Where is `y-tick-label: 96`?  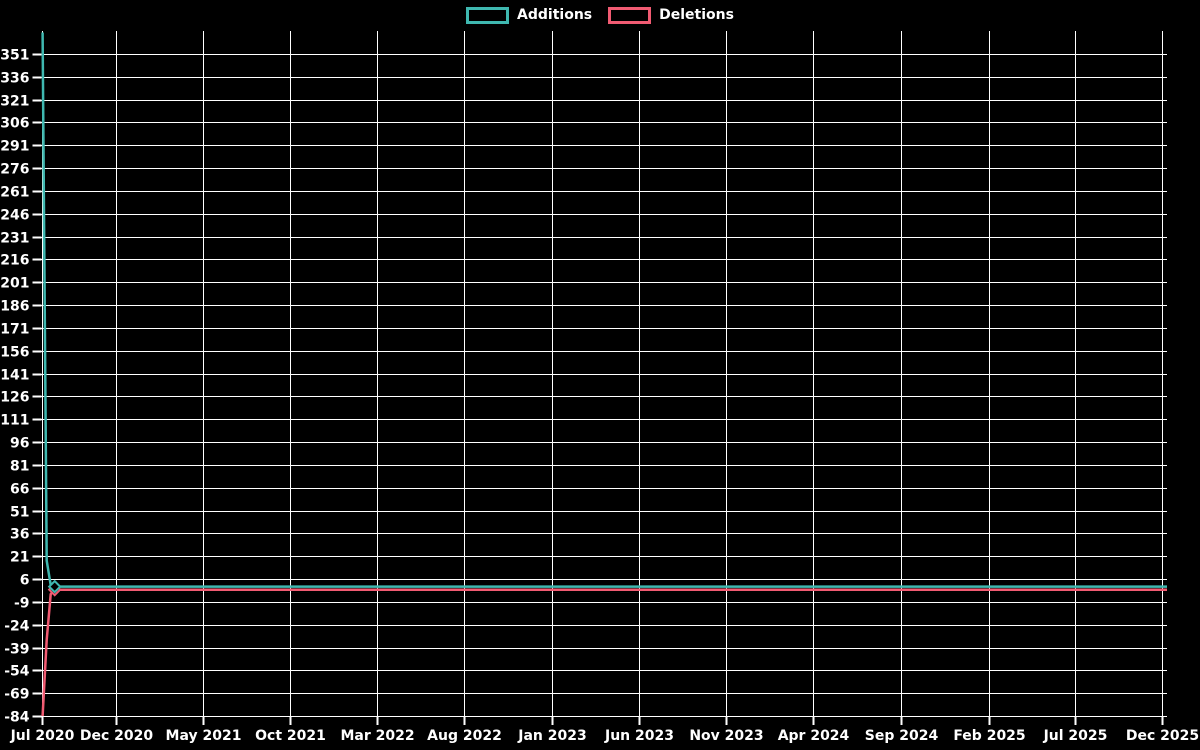 y-tick-label: 96 is located at coordinates (19, 444).